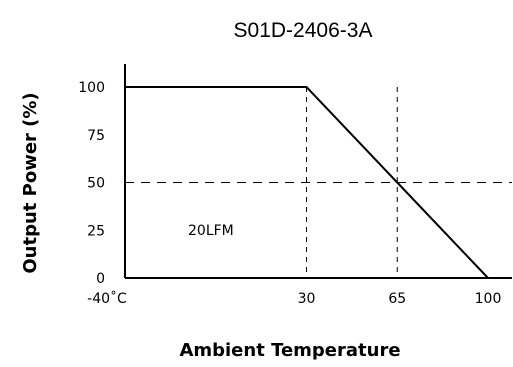  What do you see at coordinates (30, 182) in the screenshot?
I see `y-axis-label: Output Power (%)` at bounding box center [30, 182].